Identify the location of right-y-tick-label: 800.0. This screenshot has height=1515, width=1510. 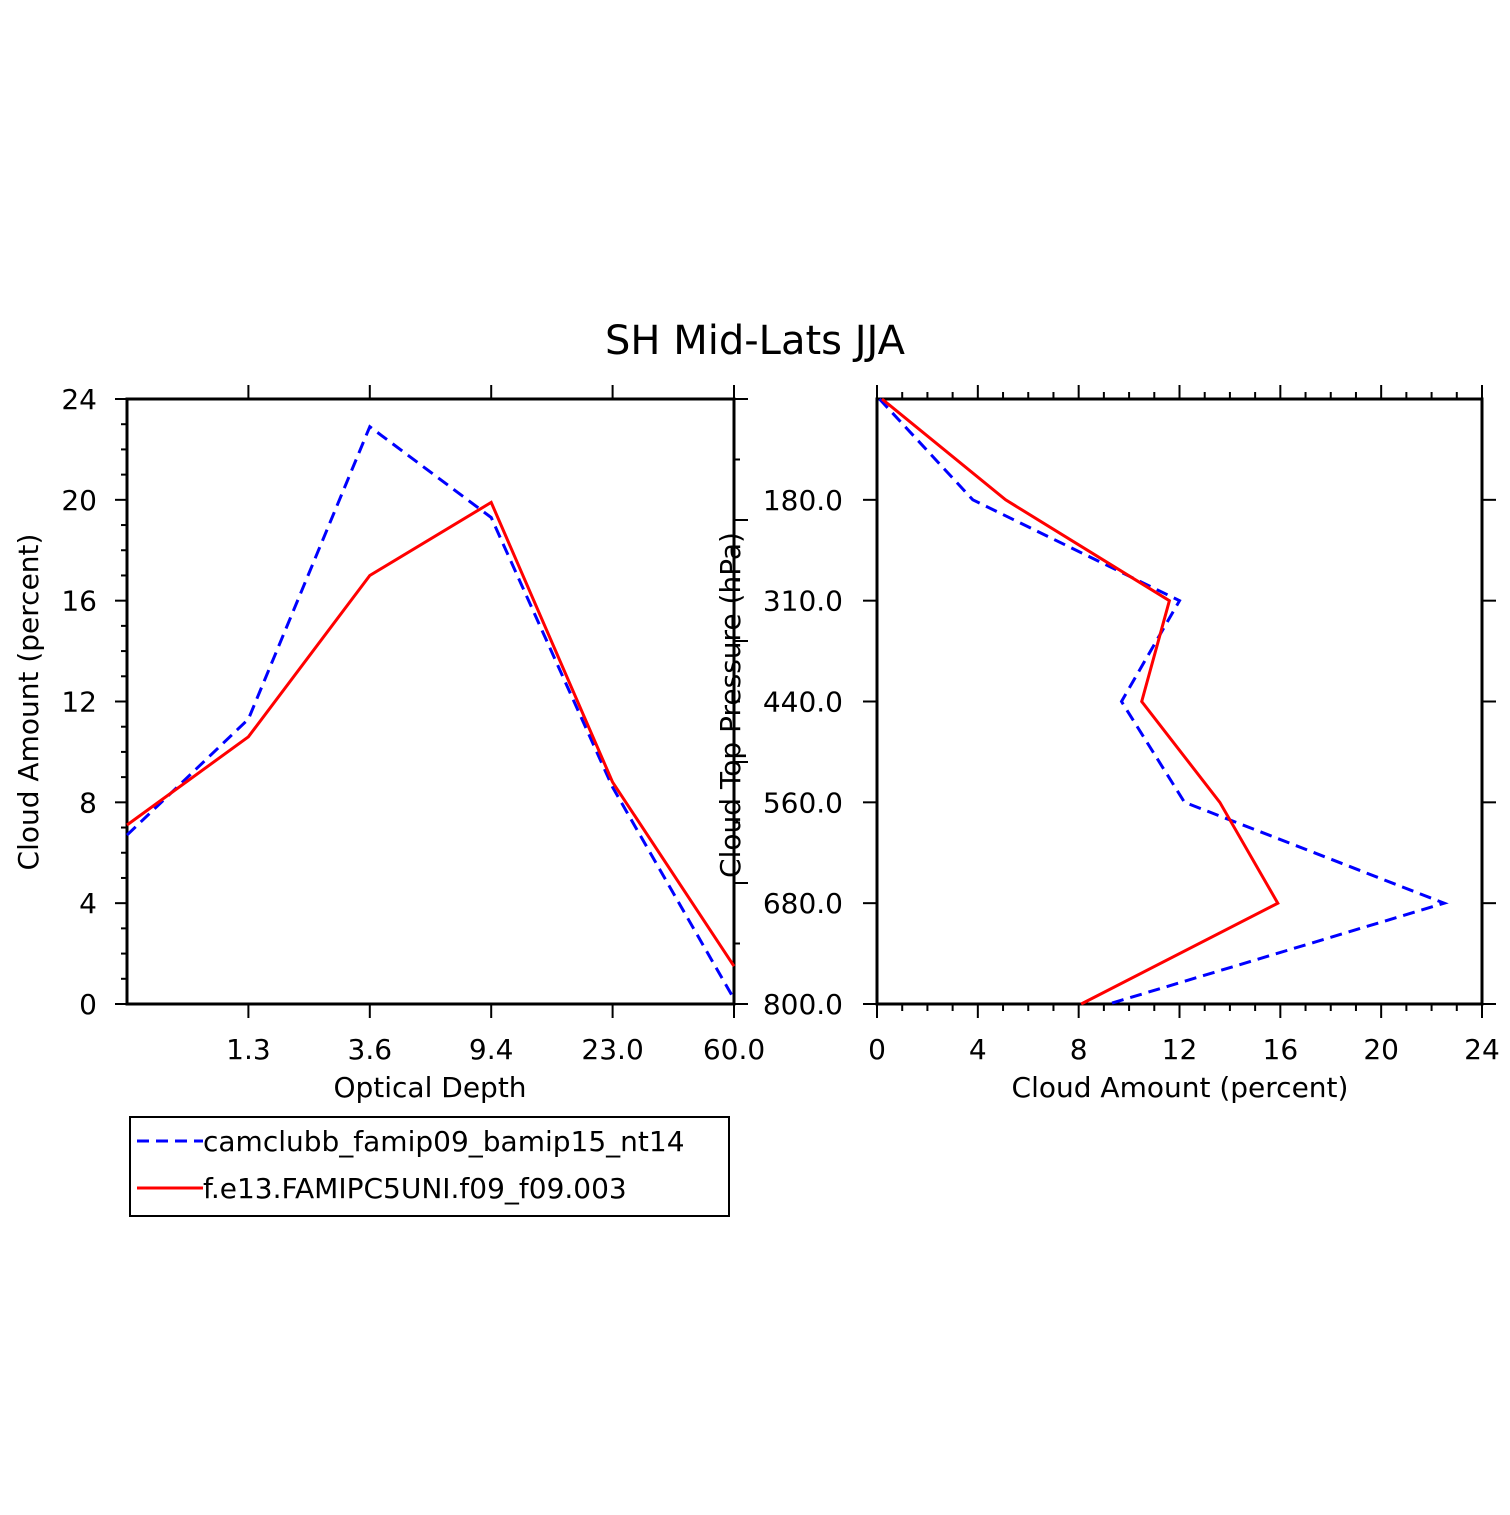
(803, 1004).